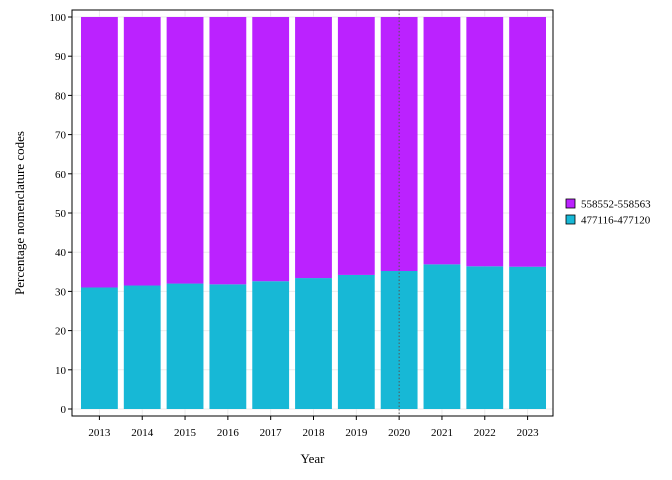 The height and width of the screenshot is (480, 672). Describe the element at coordinates (61, 96) in the screenshot. I see `y-tick-label: 80` at that location.